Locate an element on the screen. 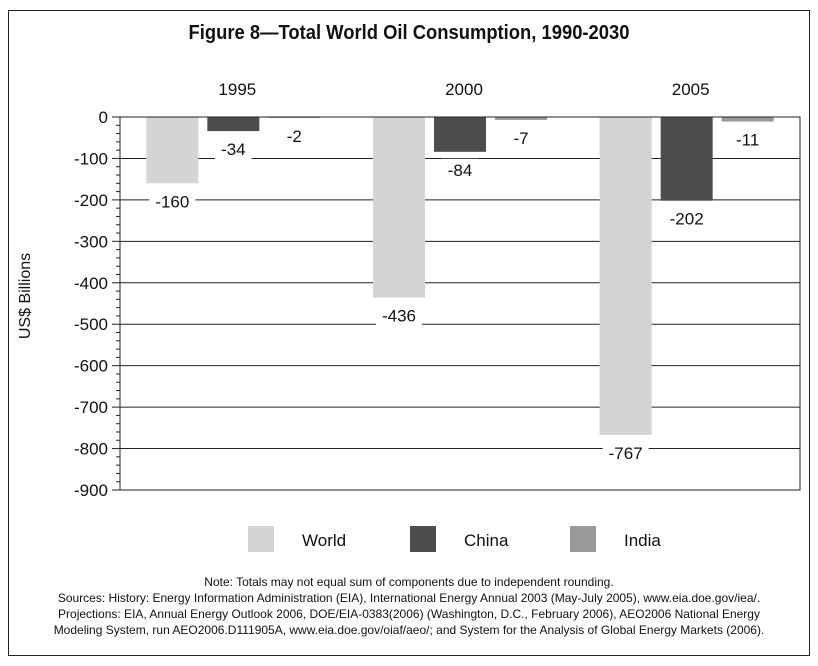 The height and width of the screenshot is (666, 818). data-label: -160 is located at coordinates (172, 201).